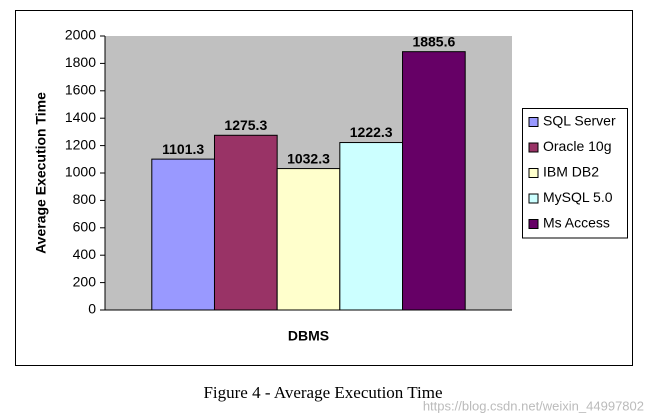 This screenshot has width=655, height=420. What do you see at coordinates (245, 125) in the screenshot?
I see `data-label: 1275.3` at bounding box center [245, 125].